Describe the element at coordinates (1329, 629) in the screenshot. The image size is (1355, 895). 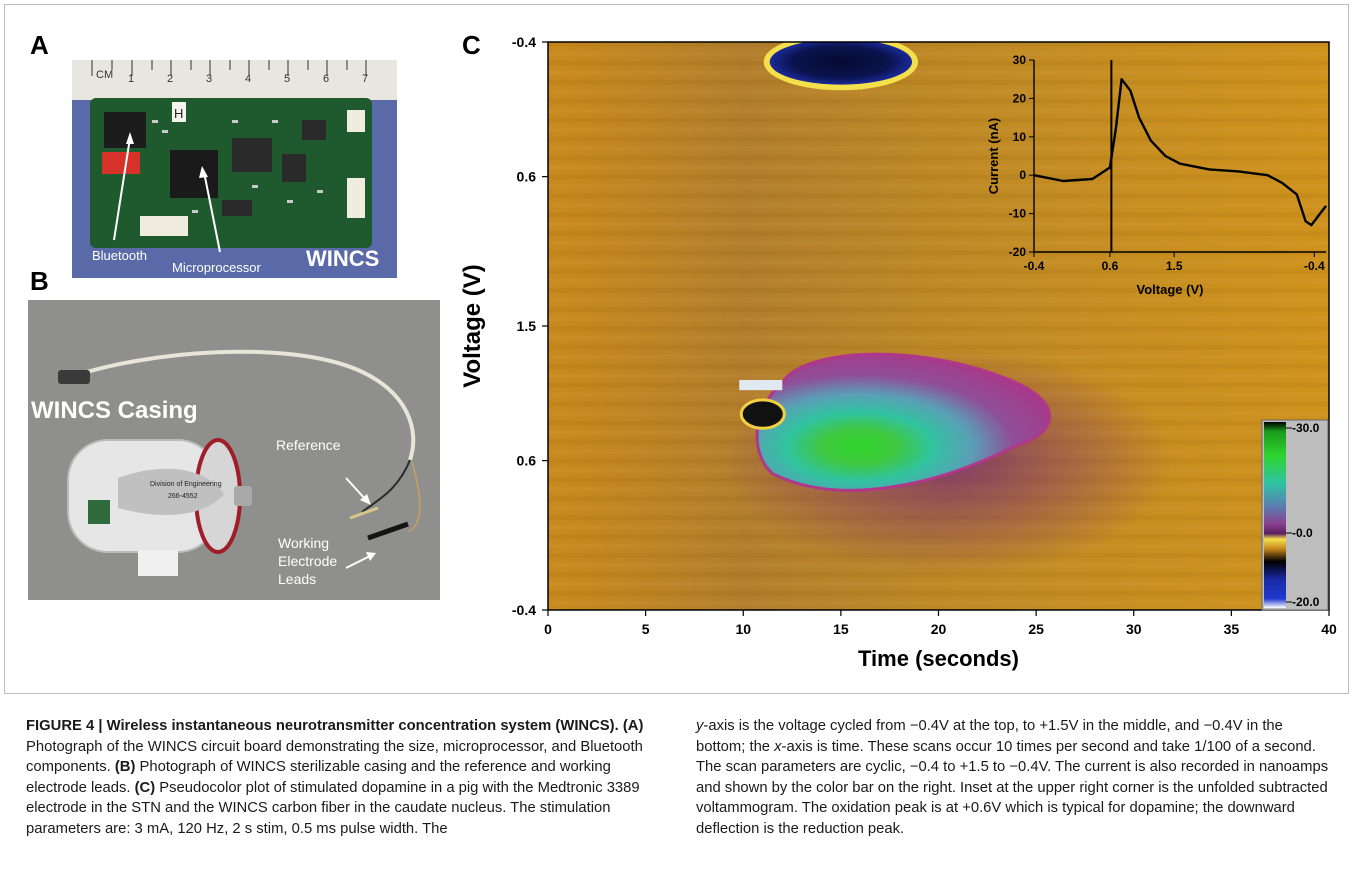
I see `x-tick-label: 40` at that location.